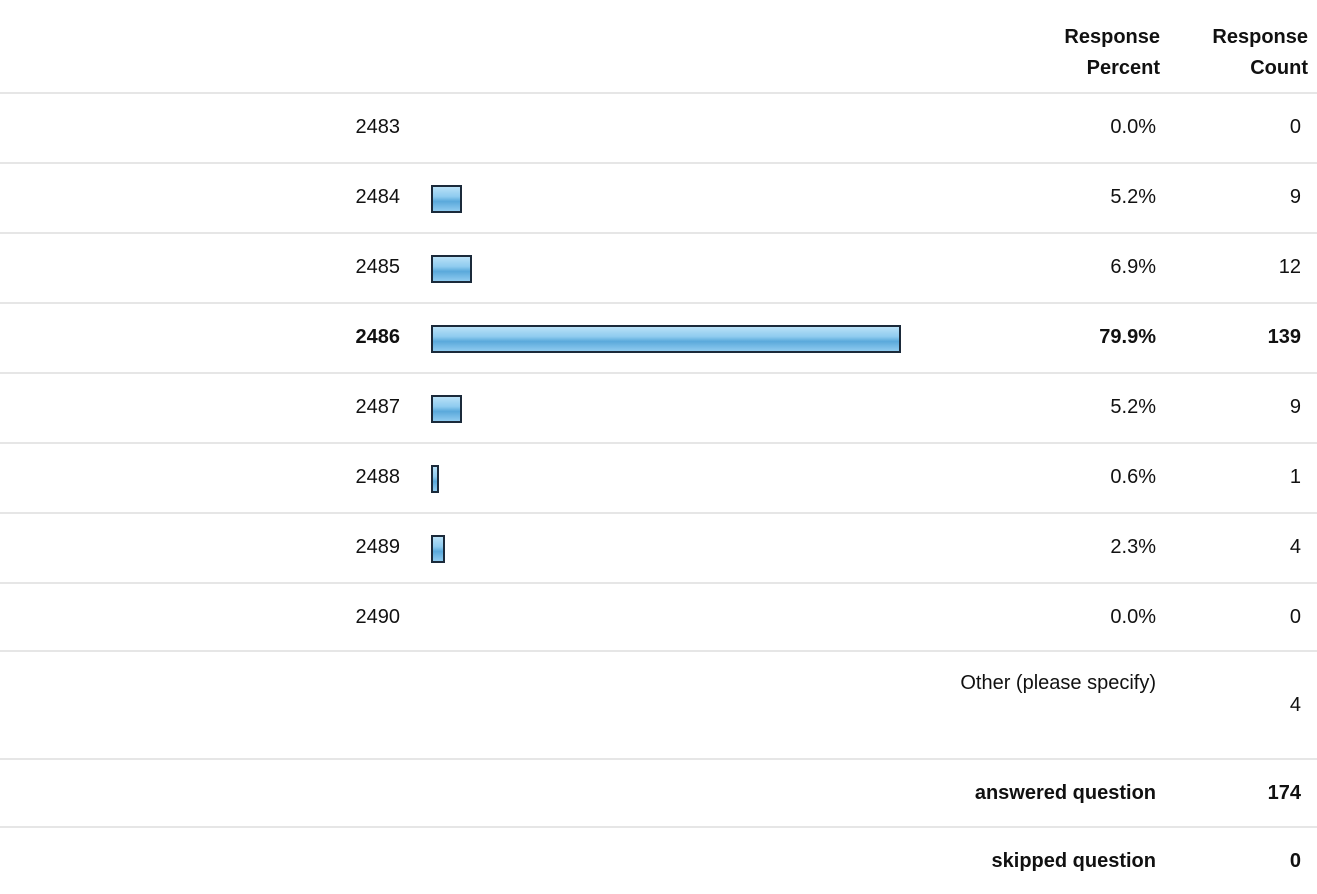 The height and width of the screenshot is (894, 1317). I want to click on category-label: 2489, so click(378, 547).